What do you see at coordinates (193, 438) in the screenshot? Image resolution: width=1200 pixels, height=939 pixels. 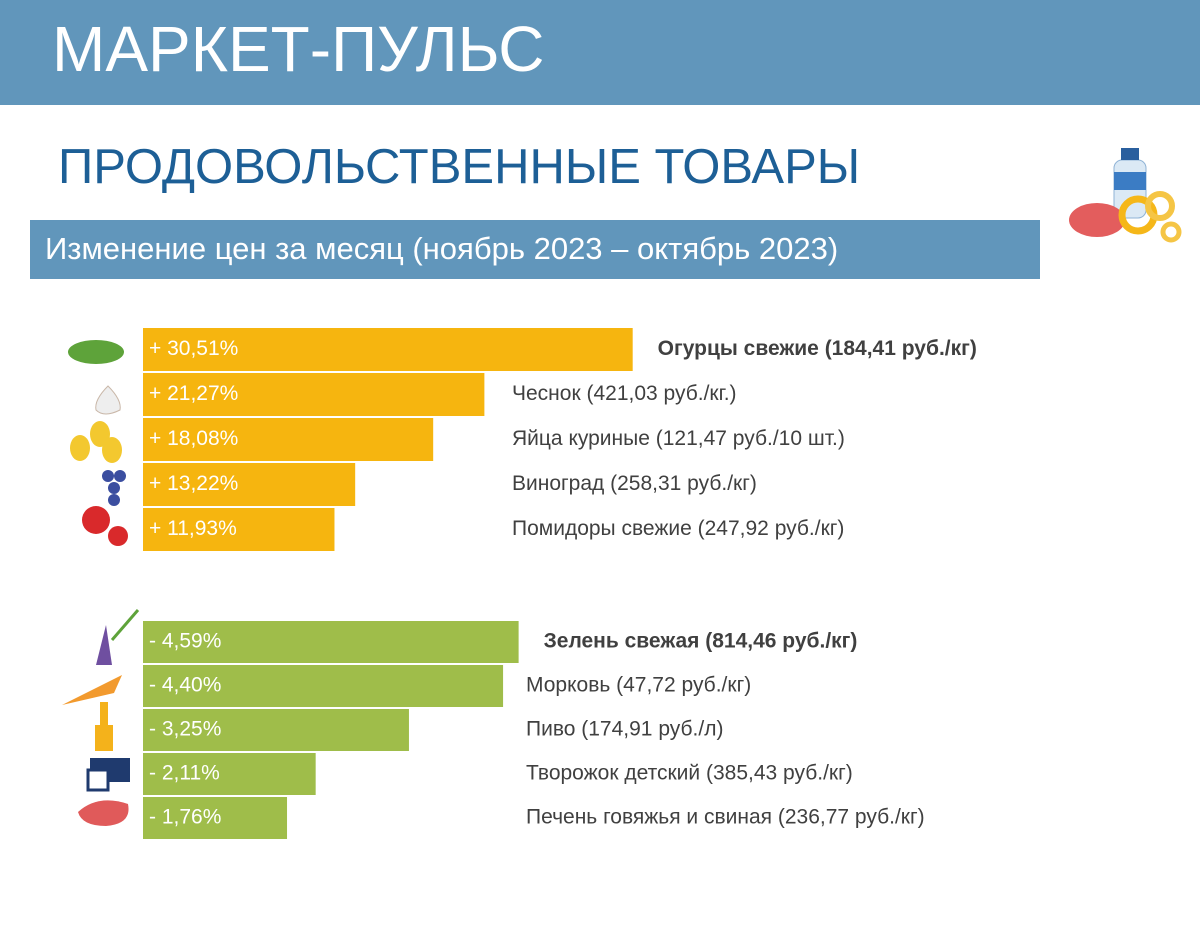 I see `value-label: + 18,08%` at bounding box center [193, 438].